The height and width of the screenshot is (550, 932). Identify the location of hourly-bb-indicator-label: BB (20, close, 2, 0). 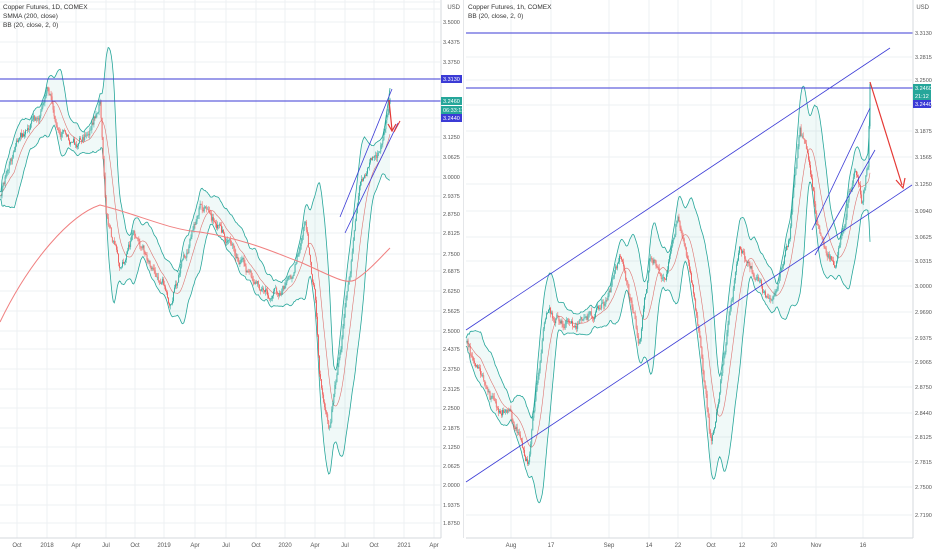
(496, 16).